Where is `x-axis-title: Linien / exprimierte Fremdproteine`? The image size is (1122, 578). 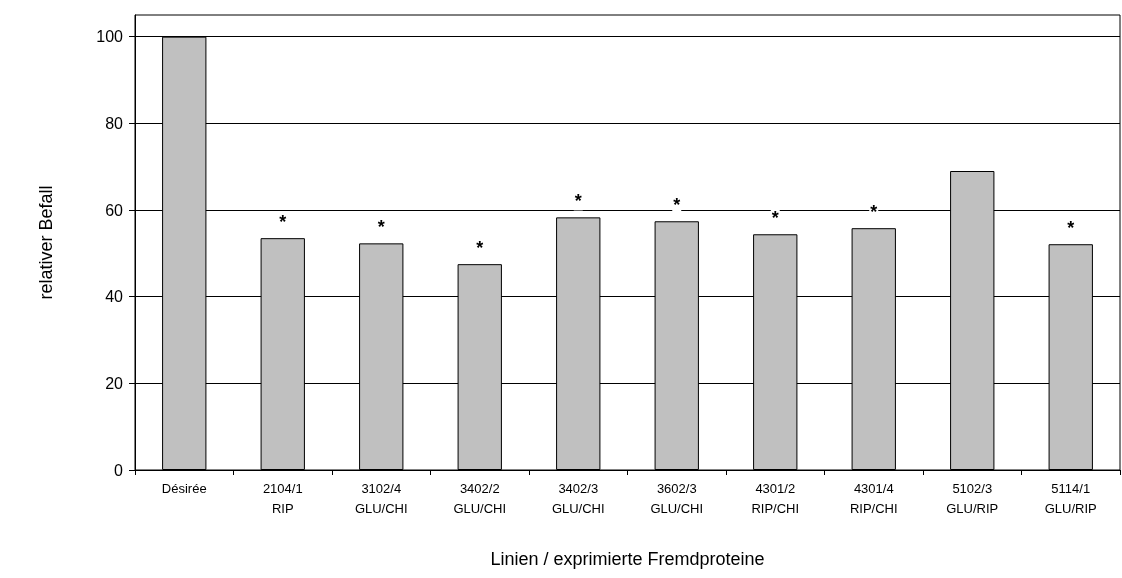
x-axis-title: Linien / exprimierte Fremdproteine is located at coordinates (627, 559).